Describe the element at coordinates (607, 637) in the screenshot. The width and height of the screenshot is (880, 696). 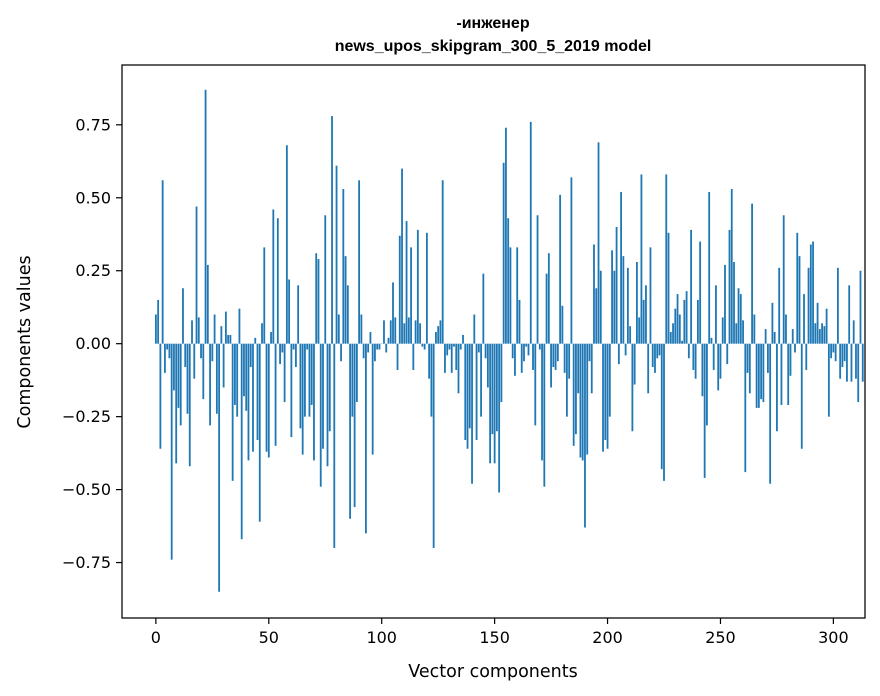
I see `x-tick-label: 200` at that location.